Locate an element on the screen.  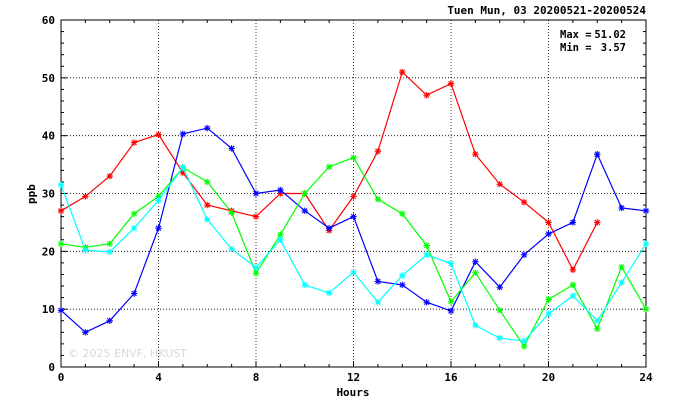
min-label: Min = is located at coordinates (576, 48).